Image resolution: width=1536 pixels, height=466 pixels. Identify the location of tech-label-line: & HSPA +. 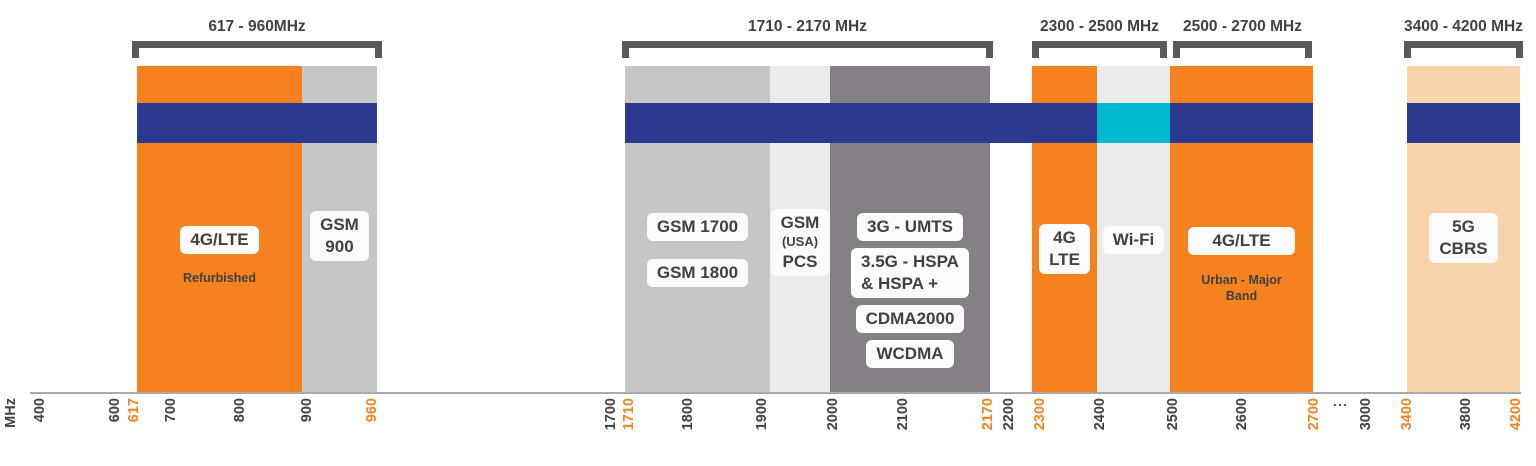
(900, 284).